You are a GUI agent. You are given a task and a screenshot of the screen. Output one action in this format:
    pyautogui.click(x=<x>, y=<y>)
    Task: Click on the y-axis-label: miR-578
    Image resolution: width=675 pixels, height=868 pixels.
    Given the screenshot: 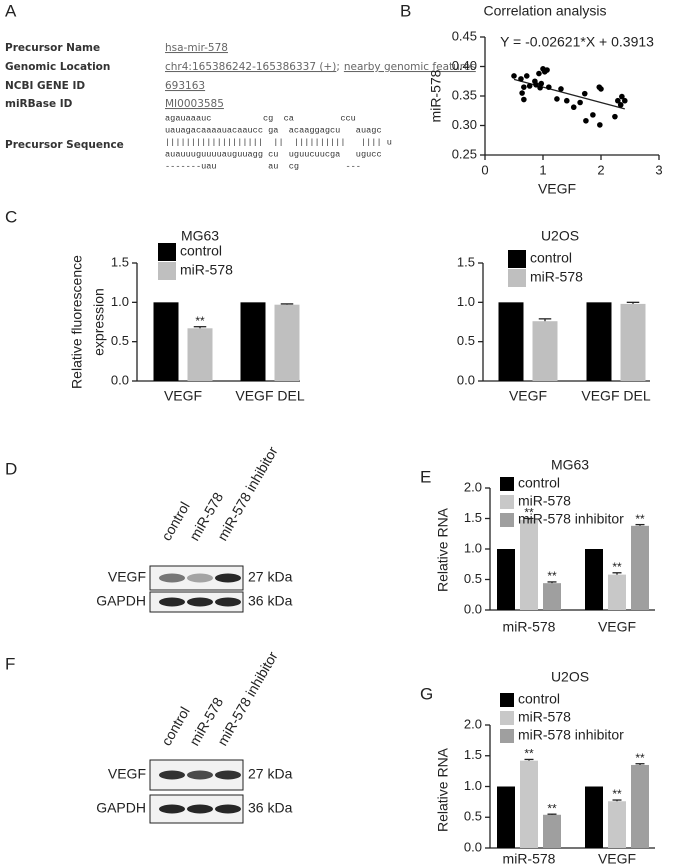 What is the action you would take?
    pyautogui.click(x=436, y=95)
    